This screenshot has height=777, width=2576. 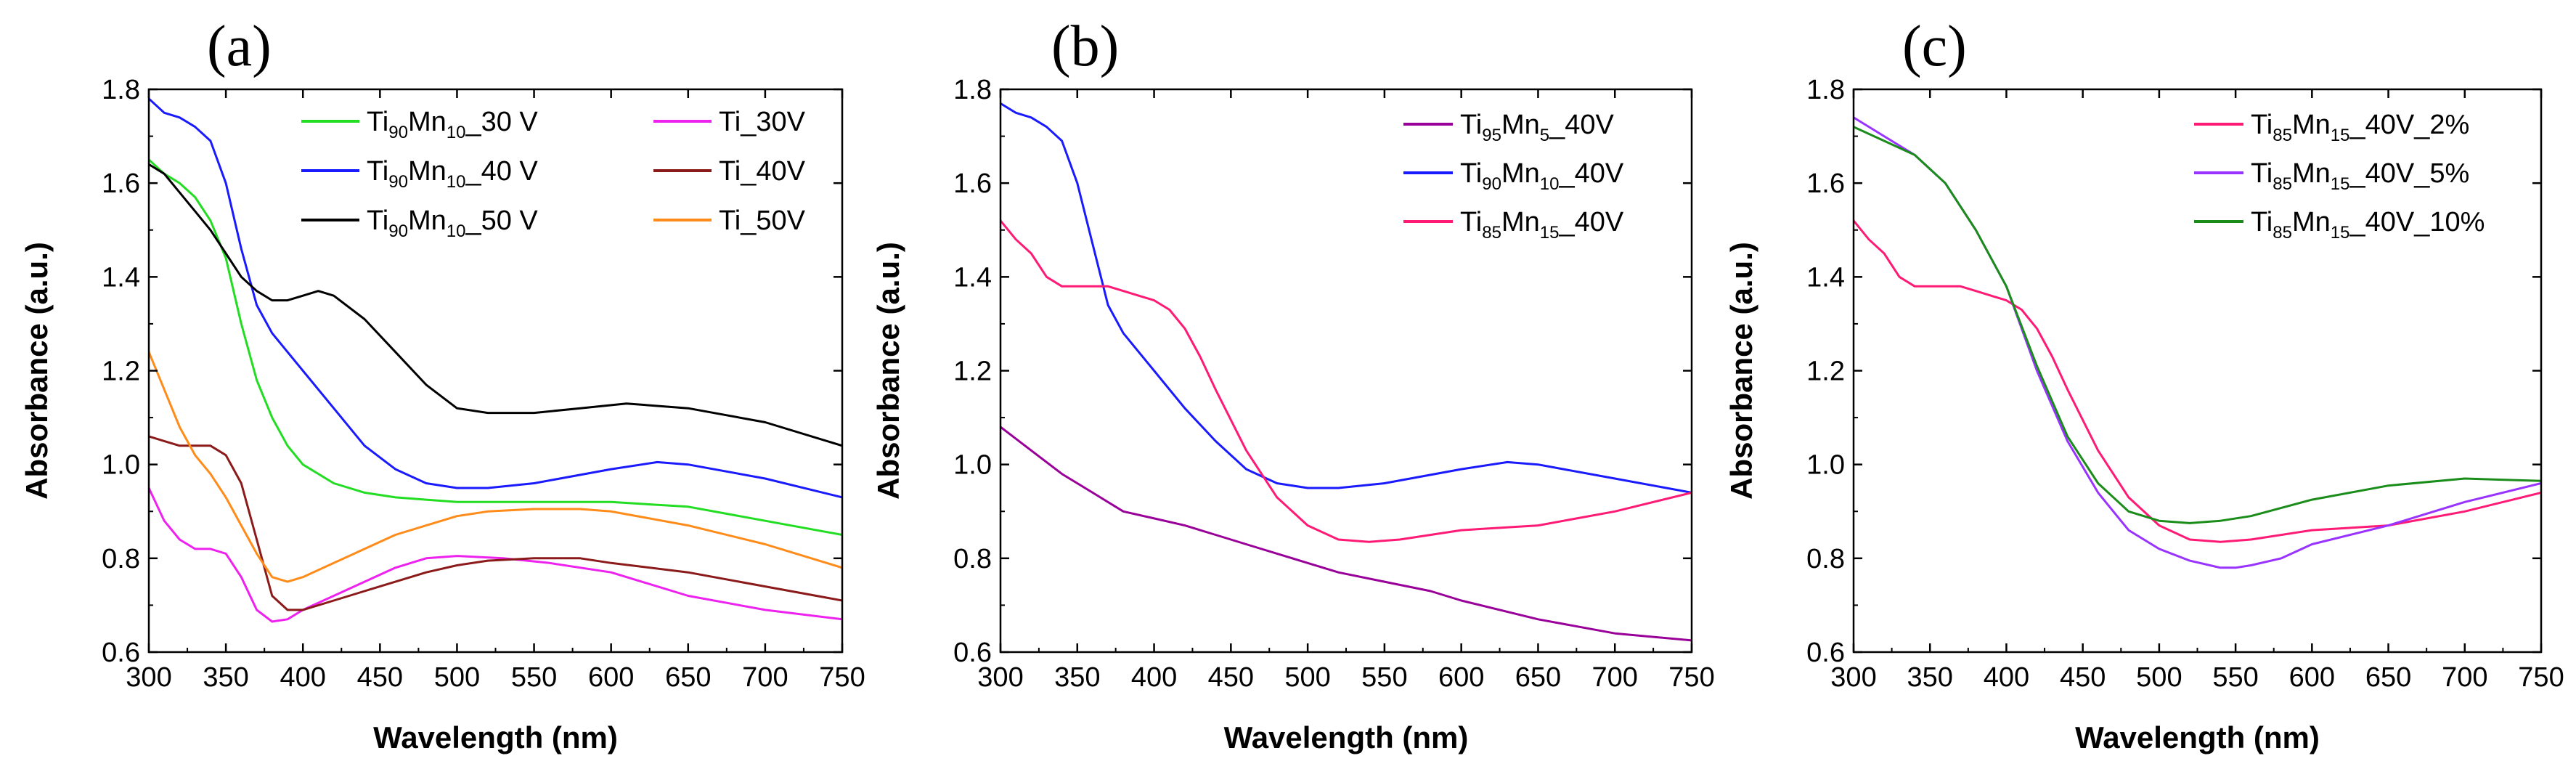 I want to click on legend-label: Ti90Mn10_50 V, so click(x=452, y=224).